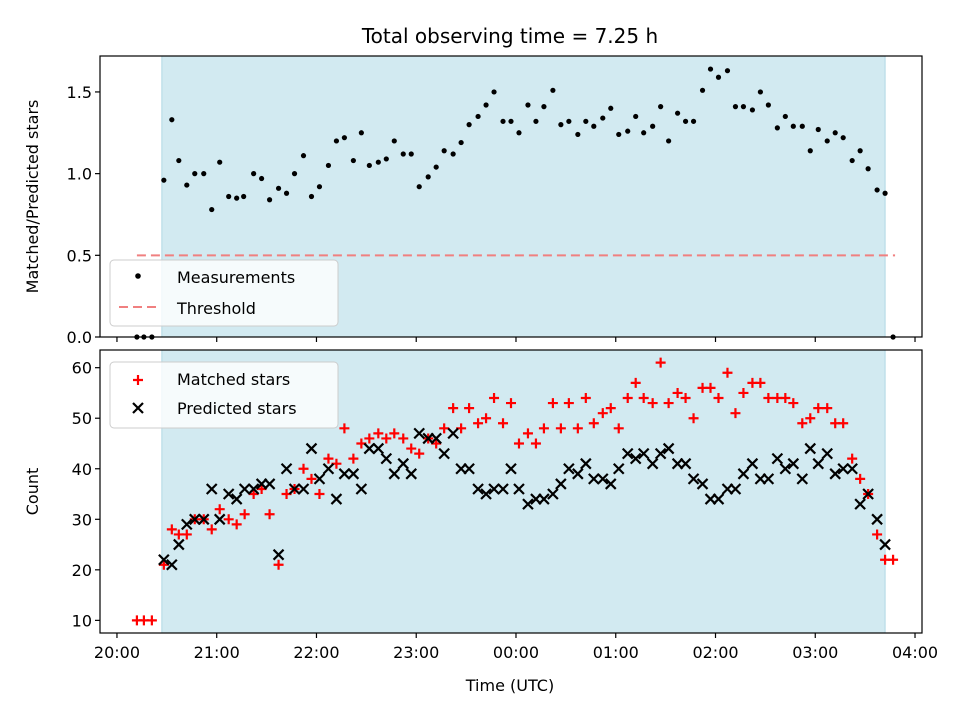  What do you see at coordinates (236, 277) in the screenshot?
I see `legend-label-measurements: Measurements` at bounding box center [236, 277].